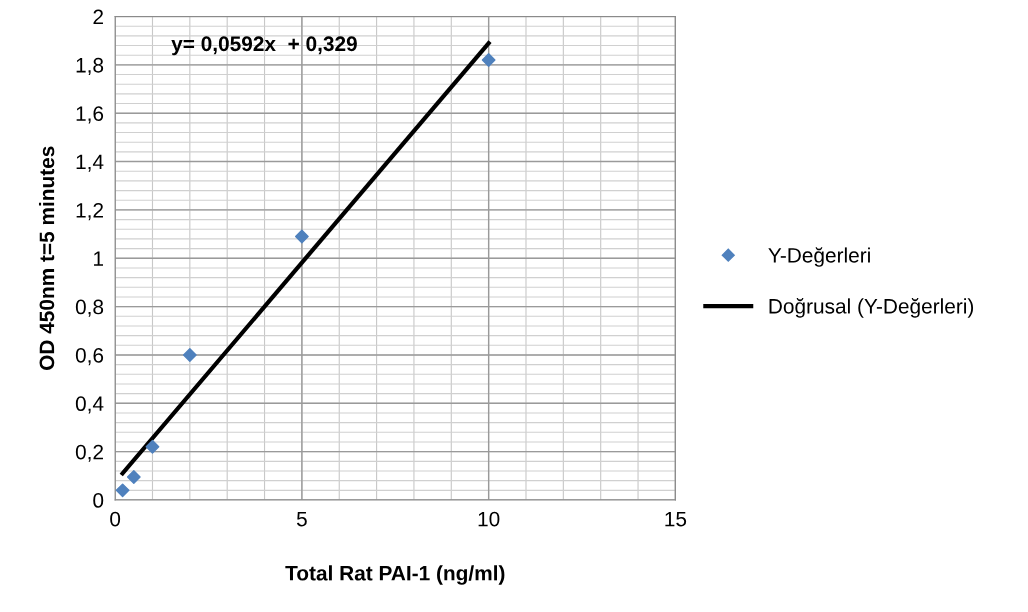  What do you see at coordinates (89, 405) in the screenshot?
I see `y-tick-label: 0,4` at bounding box center [89, 405].